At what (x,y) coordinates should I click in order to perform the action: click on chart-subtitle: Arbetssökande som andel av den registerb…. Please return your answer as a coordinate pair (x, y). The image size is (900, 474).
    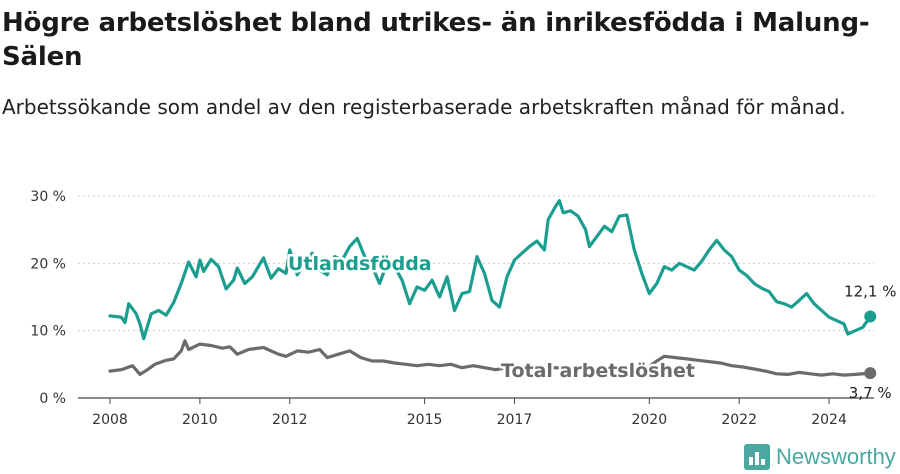
    Looking at the image, I should click on (424, 107).